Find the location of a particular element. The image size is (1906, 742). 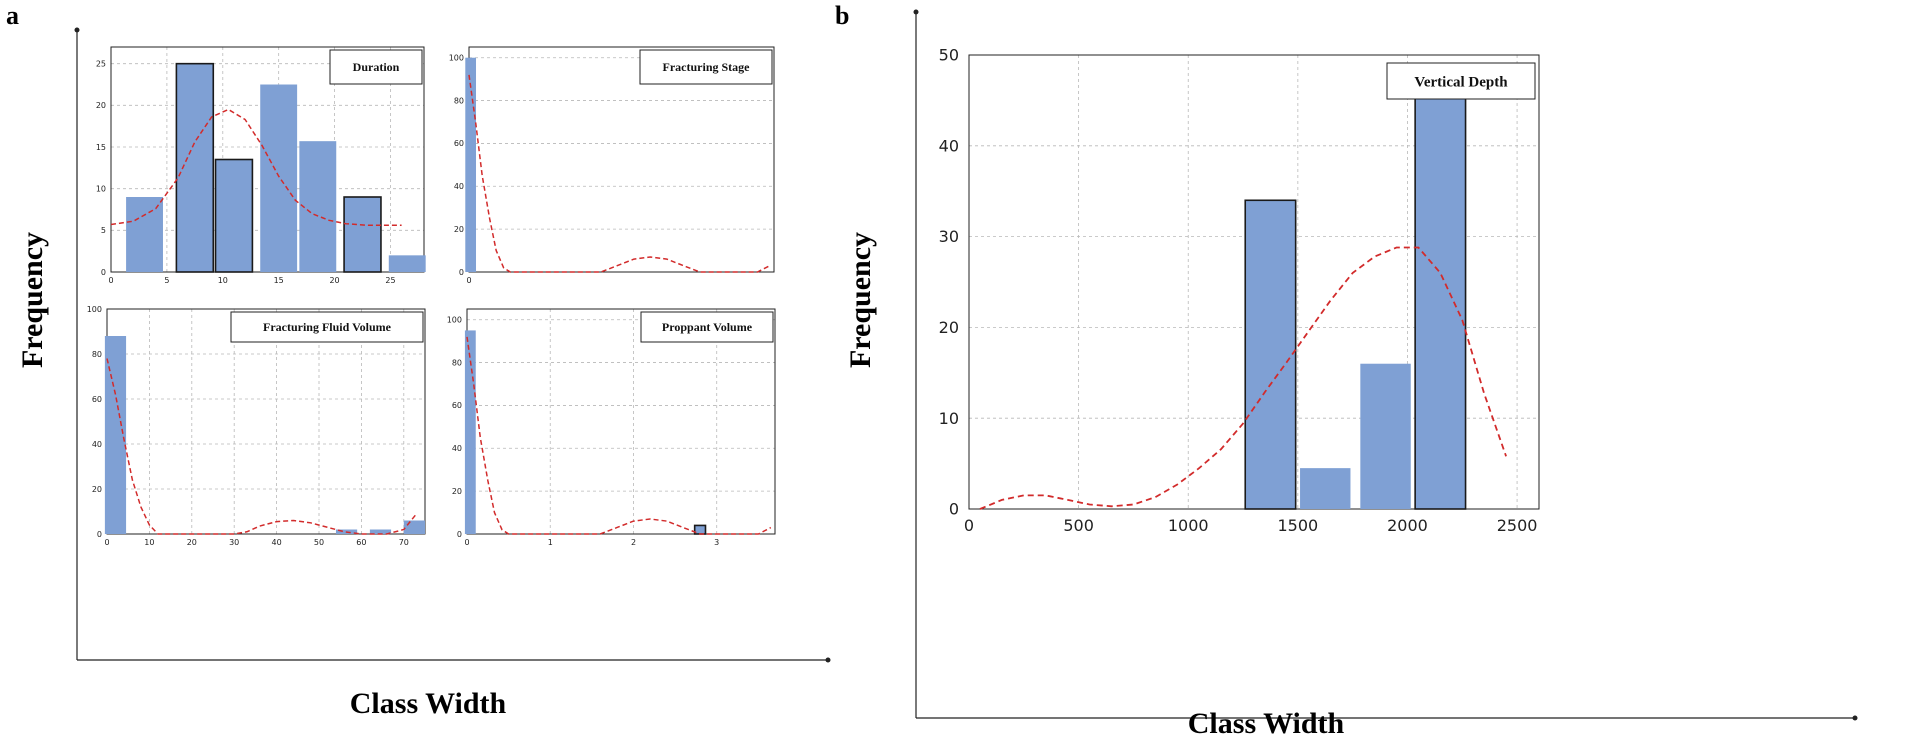

duration-x-tick-label: 20 is located at coordinates (334, 280).